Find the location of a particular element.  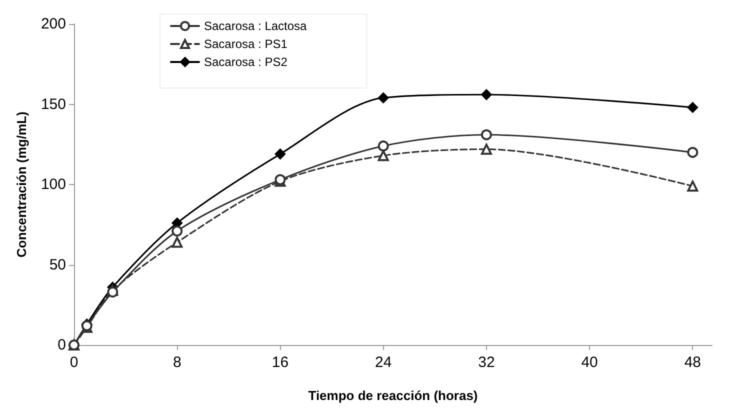

x-tick-label: 48 is located at coordinates (693, 362).